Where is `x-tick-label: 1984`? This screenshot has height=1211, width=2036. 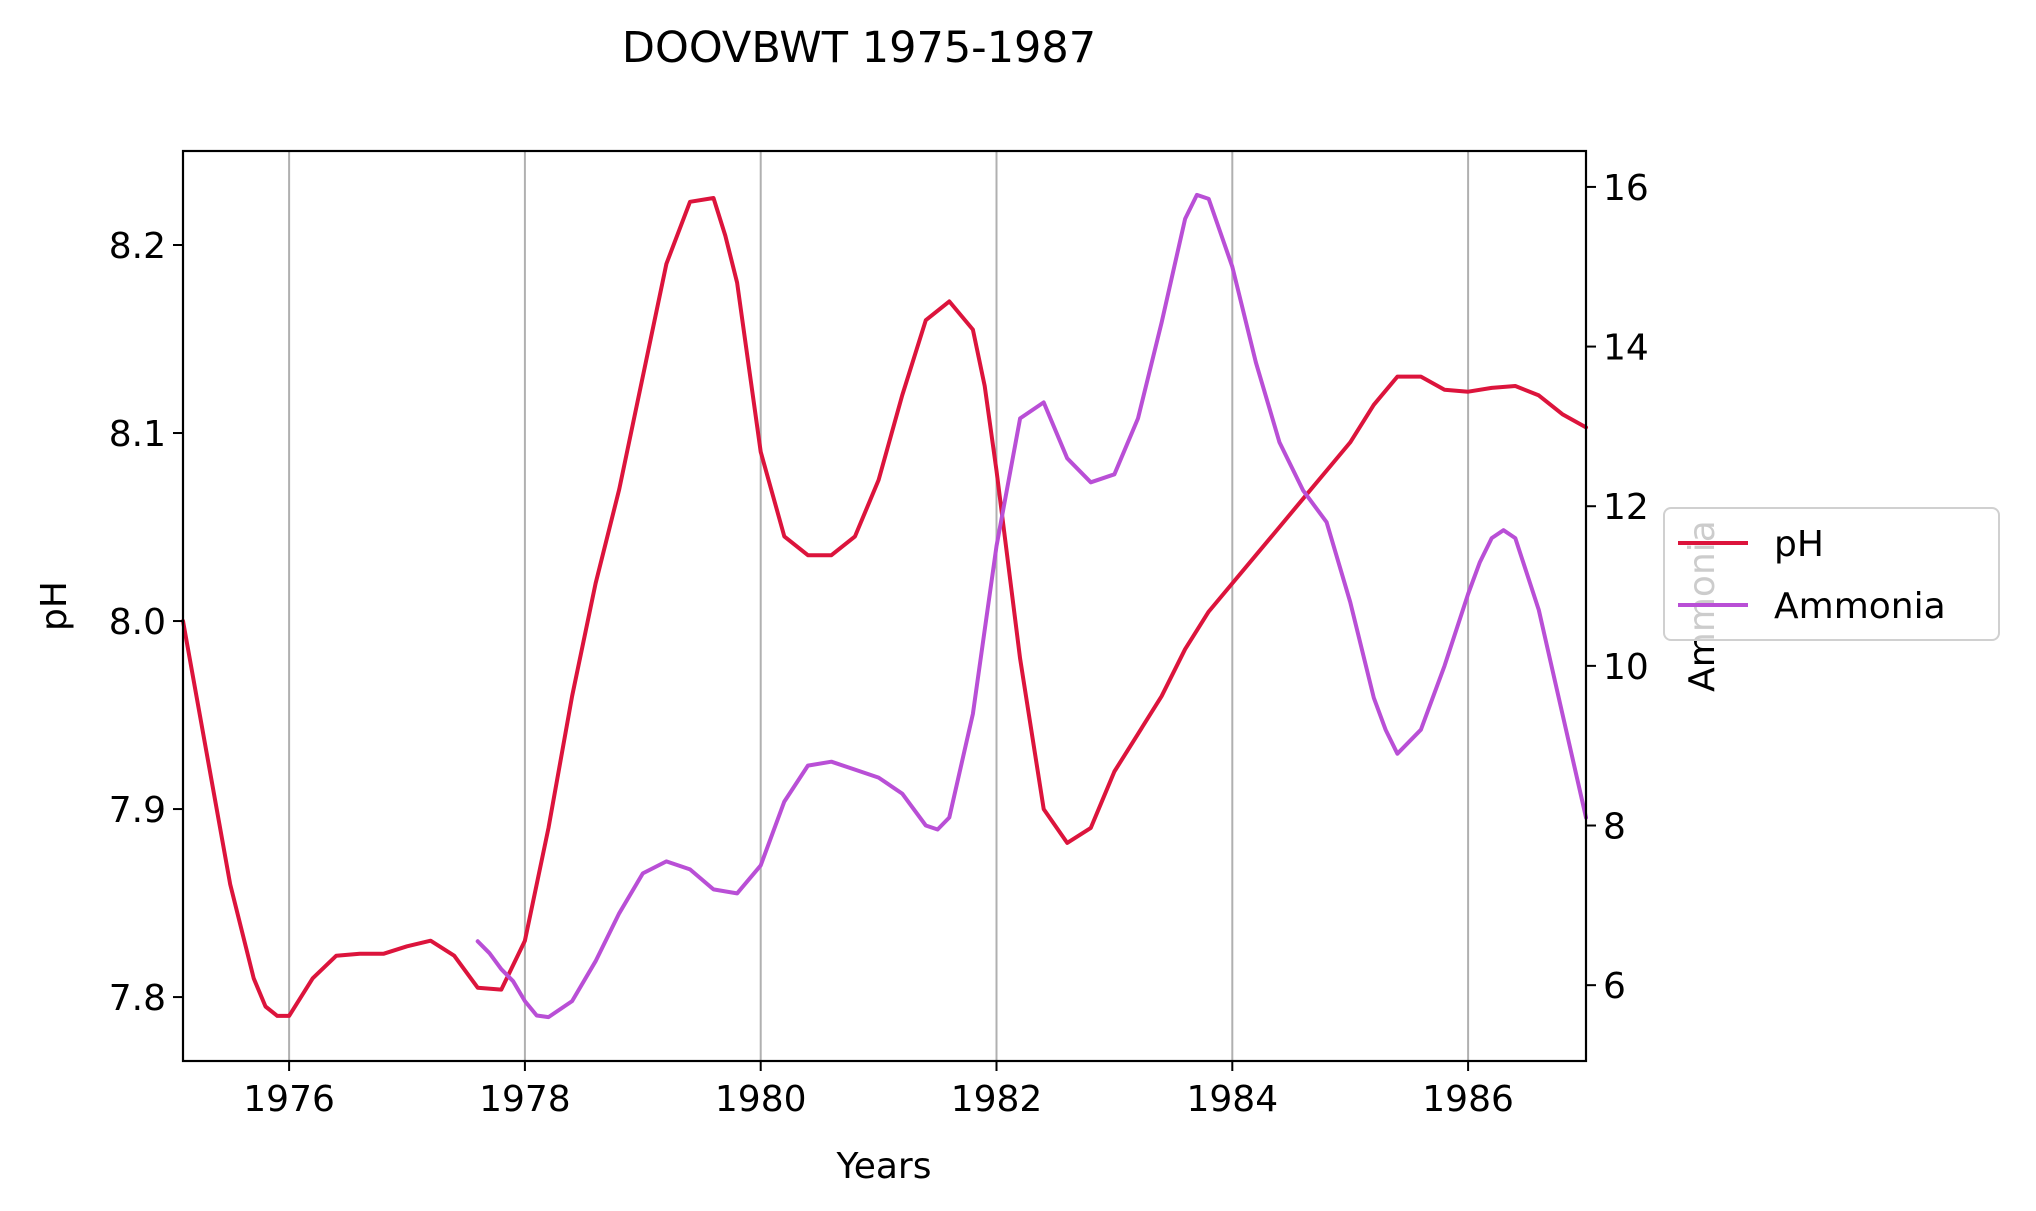 x-tick-label: 1984 is located at coordinates (1232, 1099).